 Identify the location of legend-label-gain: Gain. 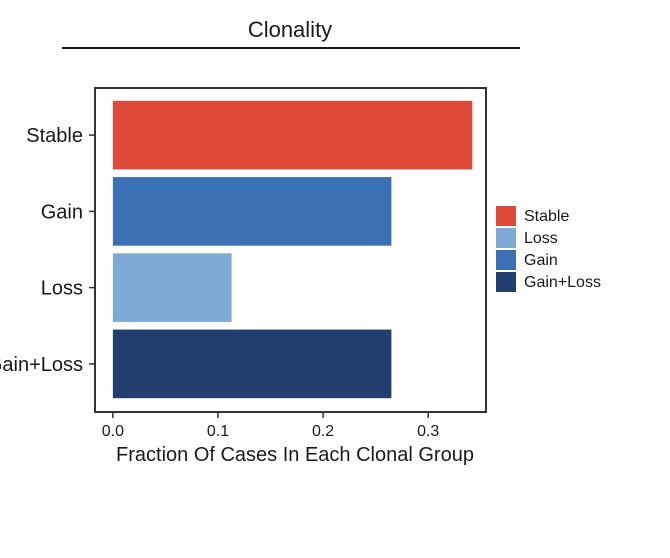
(541, 260).